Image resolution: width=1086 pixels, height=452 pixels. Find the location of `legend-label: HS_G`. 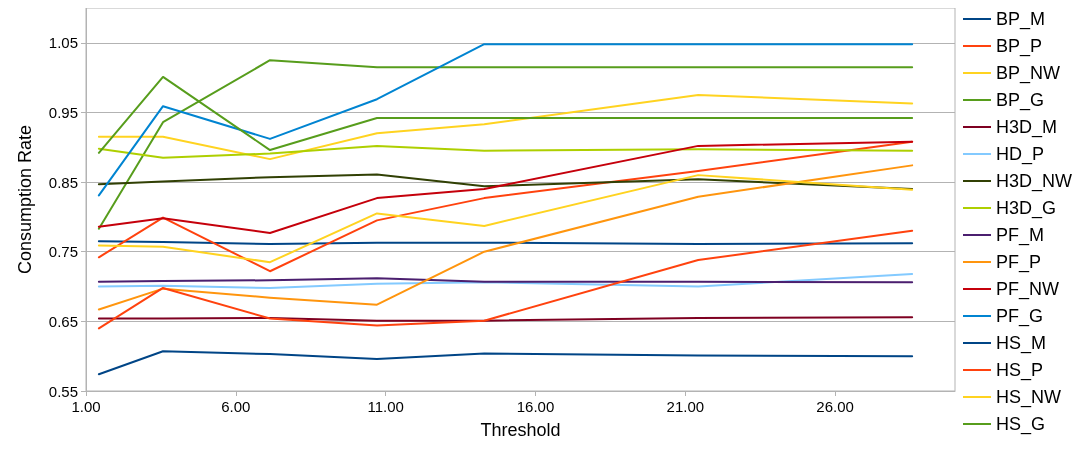

legend-label: HS_G is located at coordinates (1021, 424).